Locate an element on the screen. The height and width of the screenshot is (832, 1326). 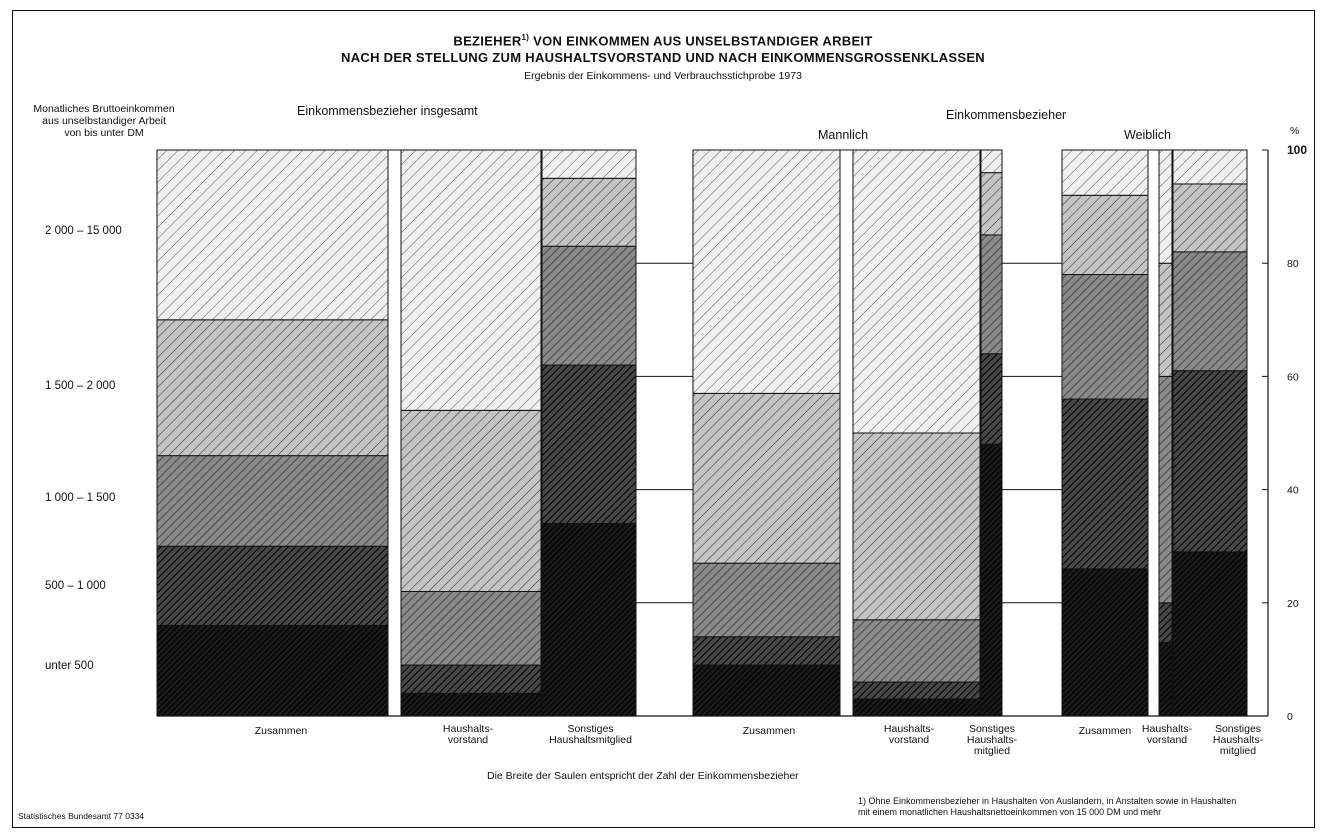
xlabel-insgesamt-zusammen: Zusammen is located at coordinates (281, 731).